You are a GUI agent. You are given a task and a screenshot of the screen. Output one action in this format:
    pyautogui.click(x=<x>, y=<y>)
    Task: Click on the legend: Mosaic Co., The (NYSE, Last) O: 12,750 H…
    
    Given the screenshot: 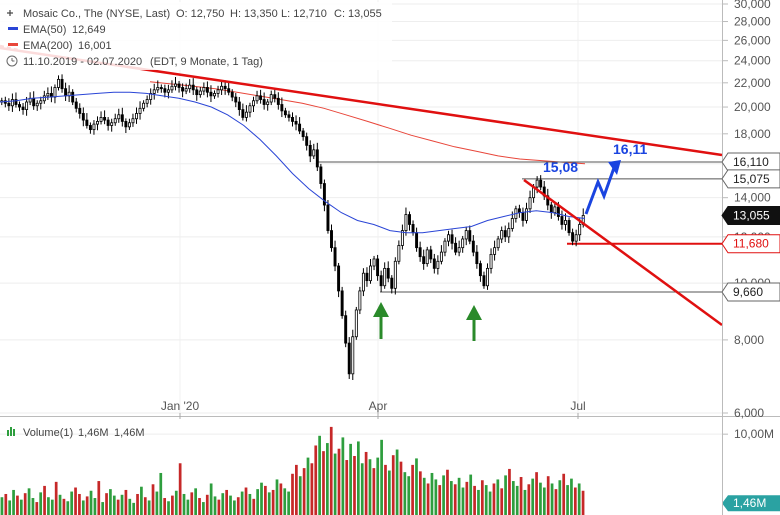 What is the action you would take?
    pyautogui.click(x=196, y=36)
    